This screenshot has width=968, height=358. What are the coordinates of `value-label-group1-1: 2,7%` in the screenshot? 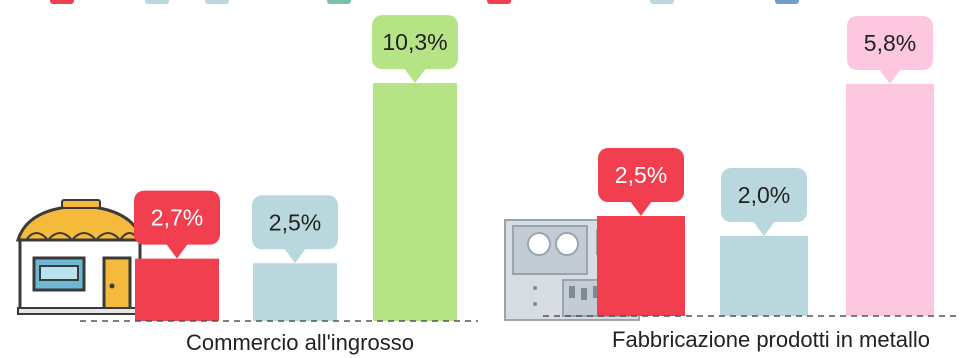 It's located at (177, 218).